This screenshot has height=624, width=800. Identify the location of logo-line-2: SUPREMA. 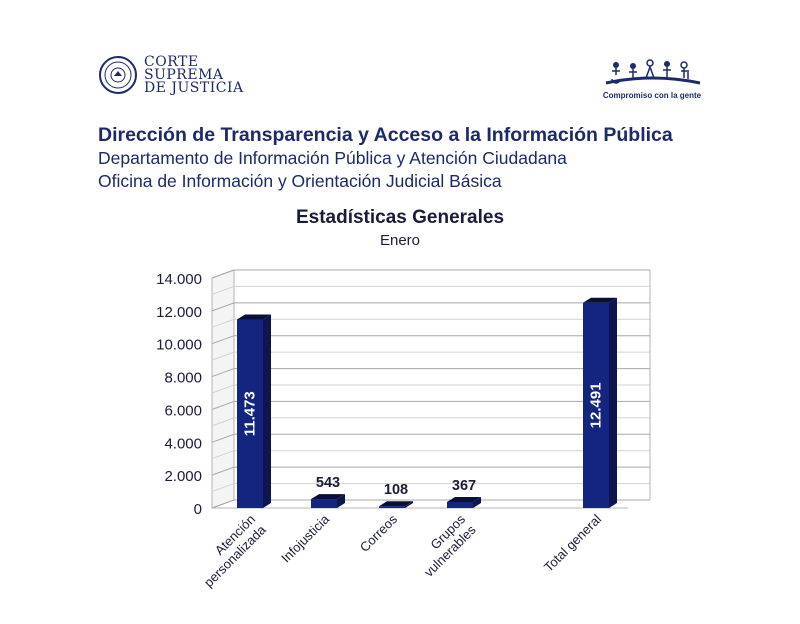
(184, 74).